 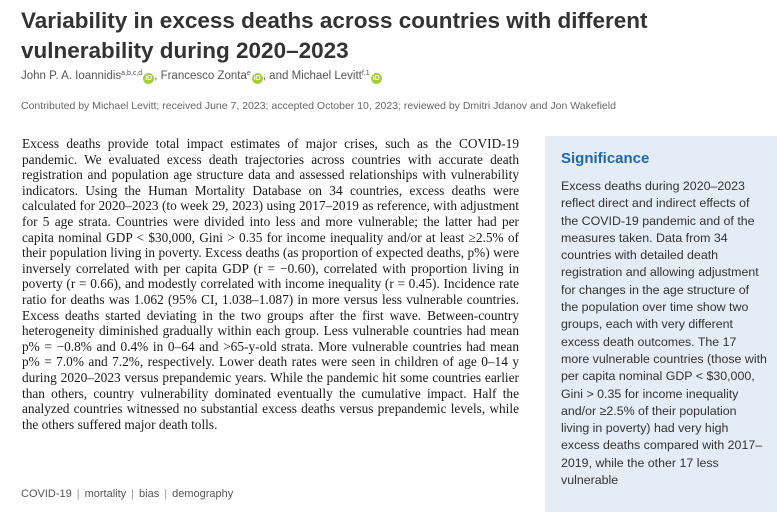 What do you see at coordinates (203, 494) in the screenshot?
I see `keyword-link: demography` at bounding box center [203, 494].